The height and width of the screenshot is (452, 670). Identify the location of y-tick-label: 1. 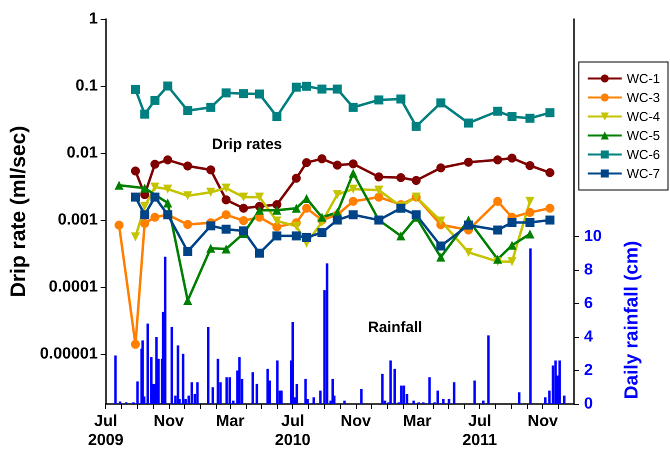
(93, 19).